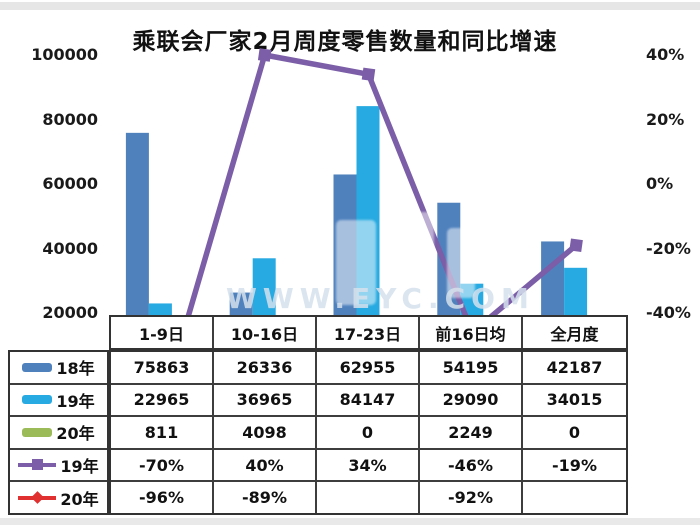 This screenshot has height=525, width=700. I want to click on table-cell-19年-前16日均: 29090, so click(471, 401).